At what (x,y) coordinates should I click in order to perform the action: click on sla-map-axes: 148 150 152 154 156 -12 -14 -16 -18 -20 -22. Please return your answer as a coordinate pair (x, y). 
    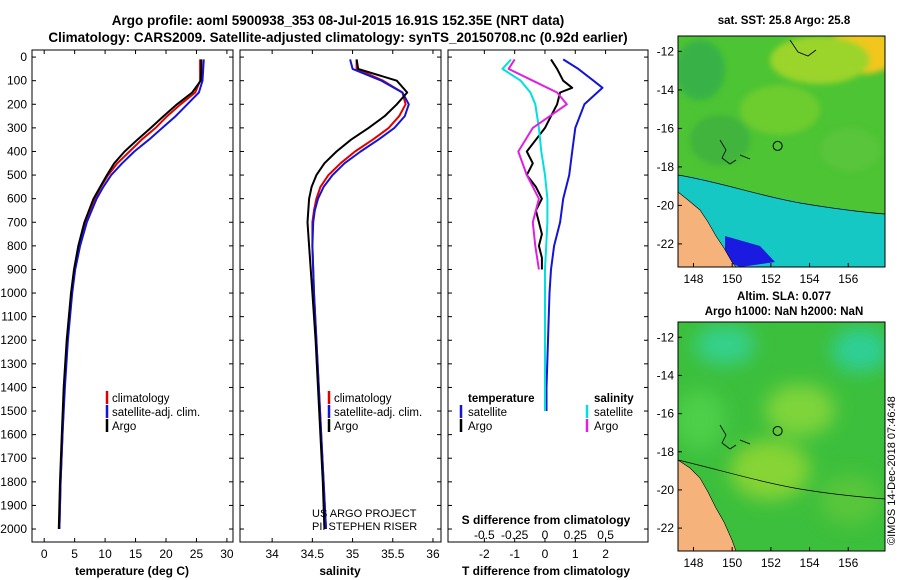
    Looking at the image, I should click on (758, 450).